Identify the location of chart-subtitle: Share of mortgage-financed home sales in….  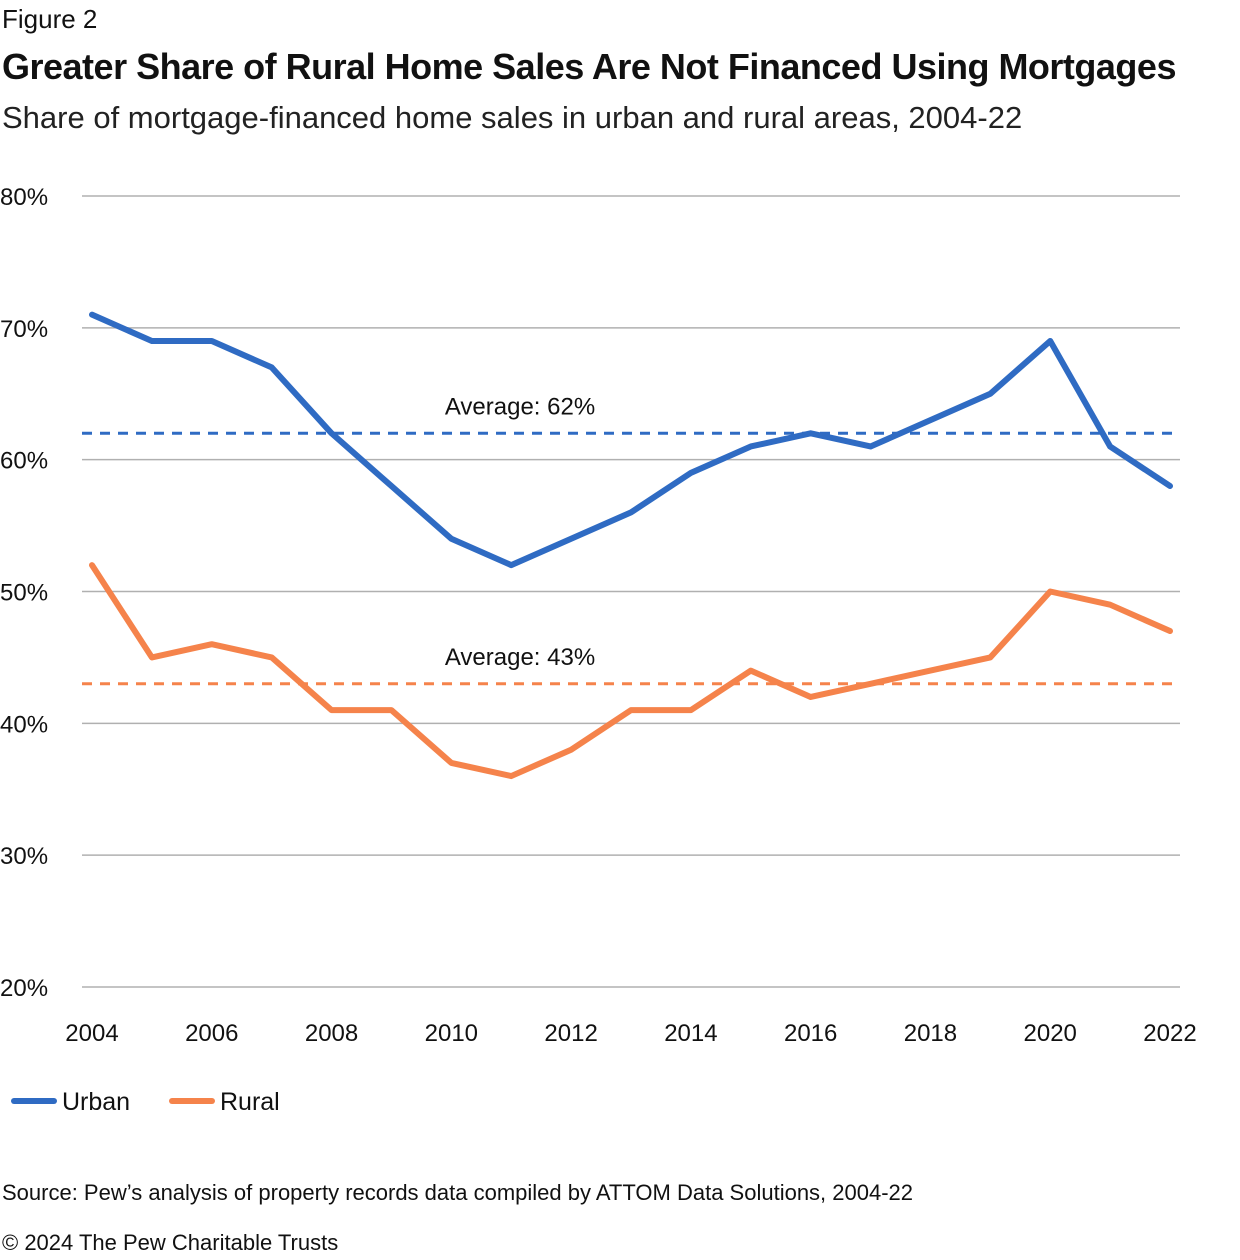
(512, 117).